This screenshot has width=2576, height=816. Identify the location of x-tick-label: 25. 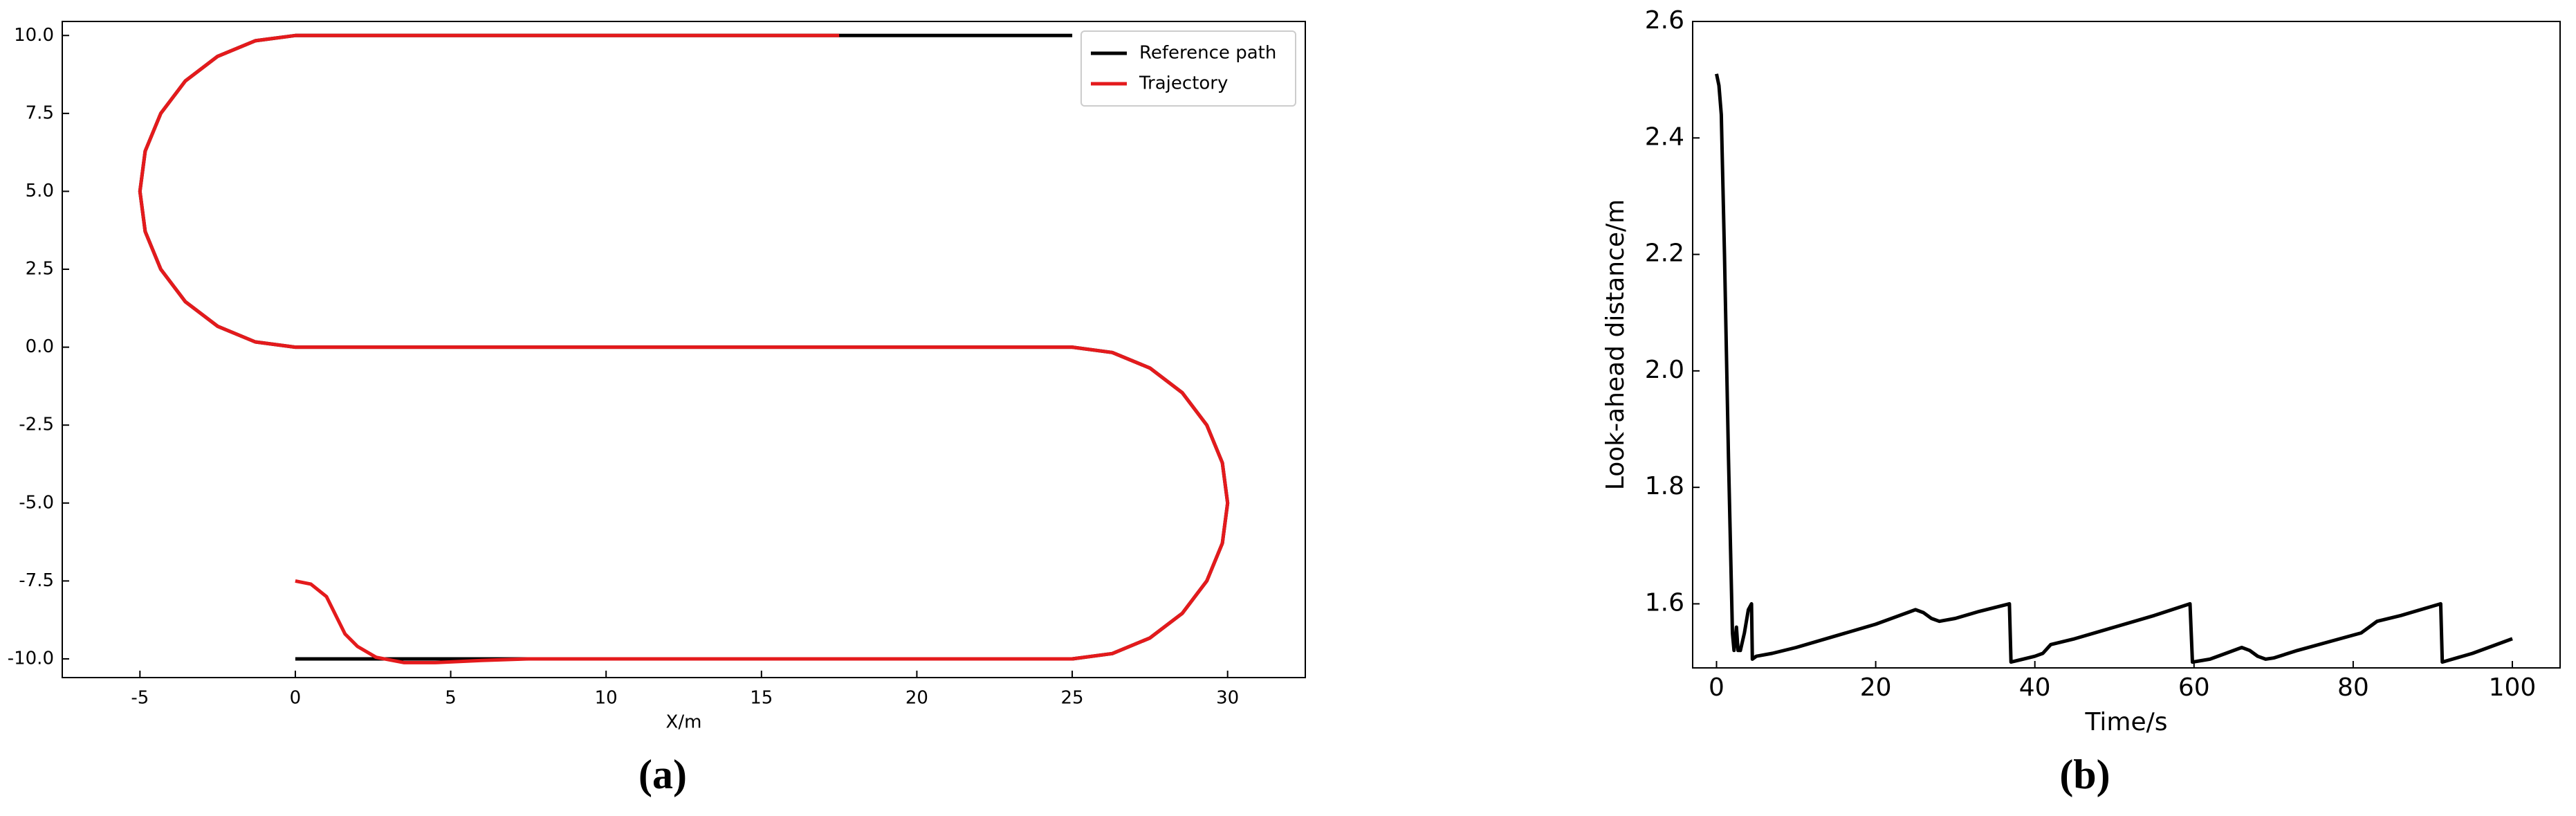
(1072, 698).